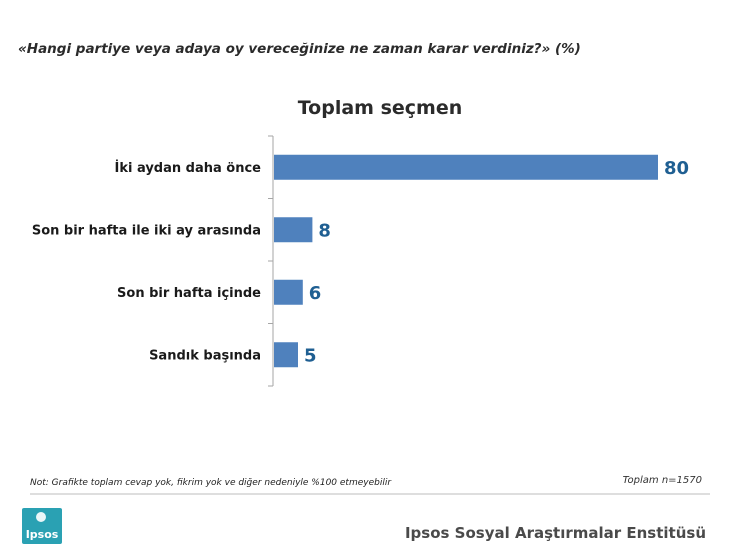  I want to click on sample-size: Toplam n=1570, so click(662, 480).